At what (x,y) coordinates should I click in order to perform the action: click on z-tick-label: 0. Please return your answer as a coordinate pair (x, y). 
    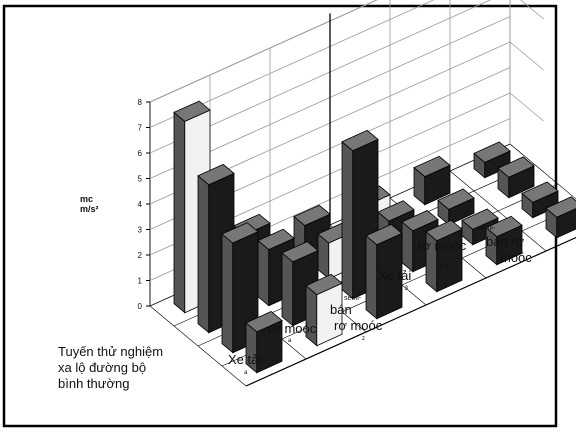
    Looking at the image, I should click on (140, 306).